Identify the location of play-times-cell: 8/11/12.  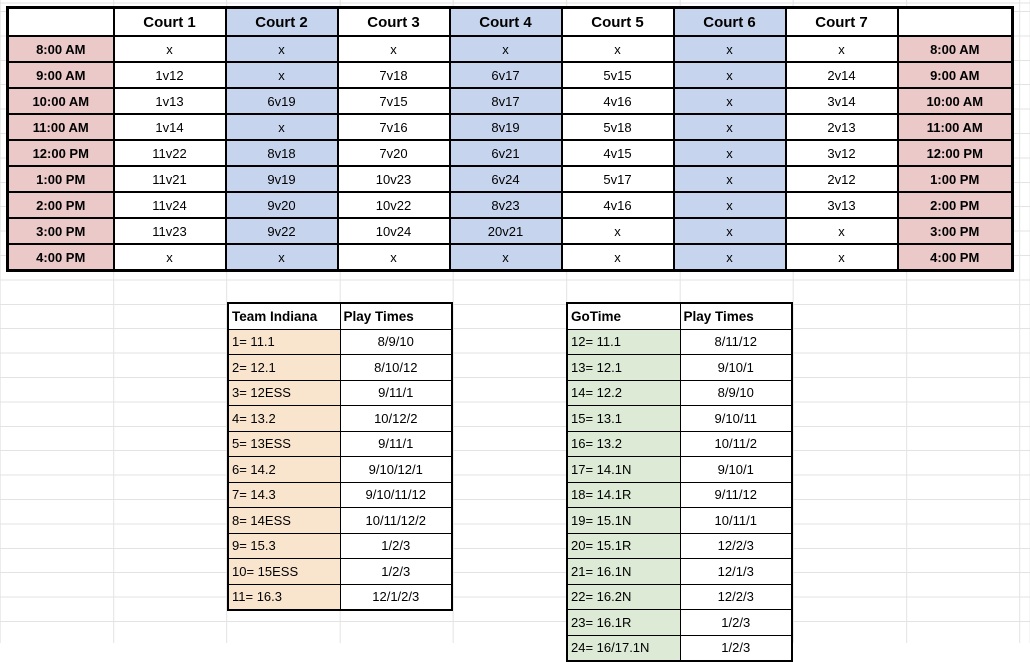
(736, 341).